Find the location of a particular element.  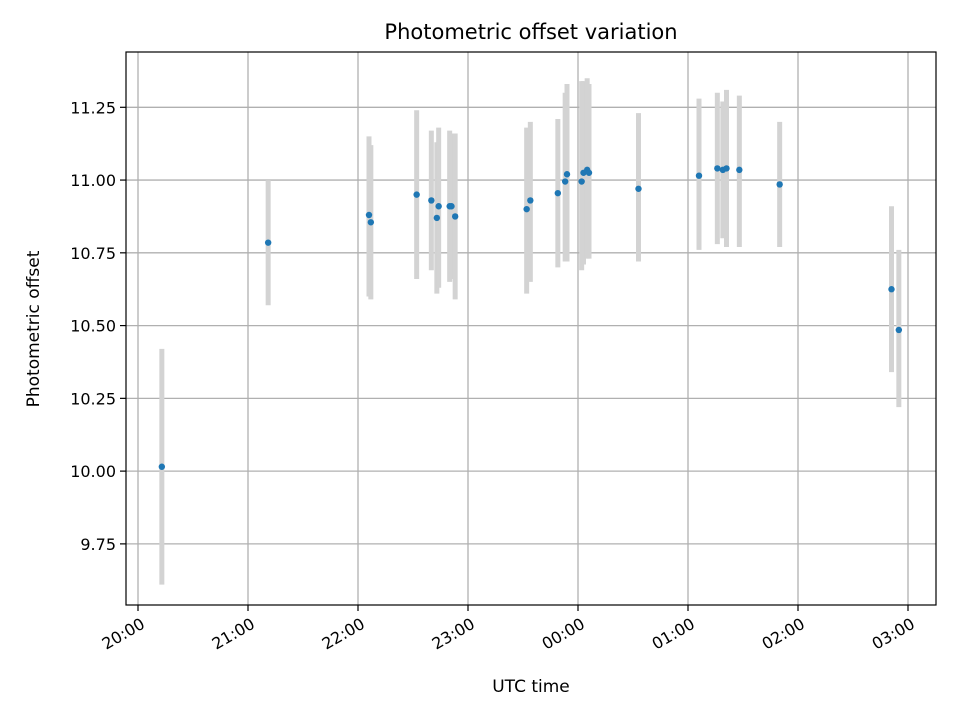

y-tick-label: 11.00 is located at coordinates (93, 180).